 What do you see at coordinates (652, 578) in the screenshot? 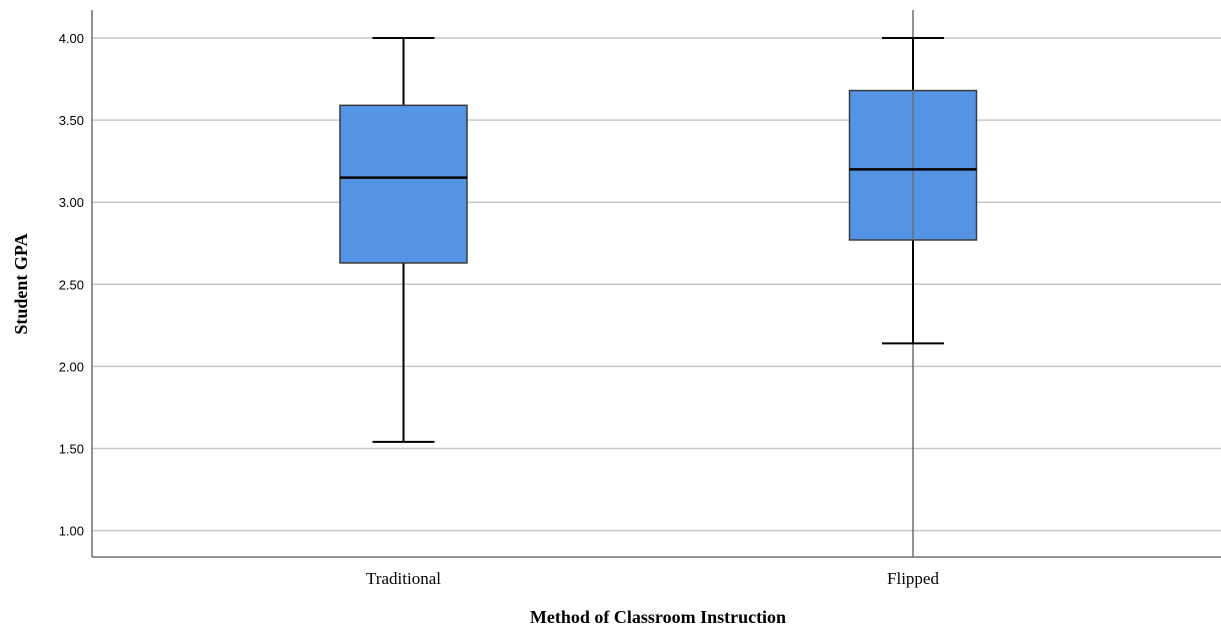
I see `x-tick-labels: Traditional Flipped` at bounding box center [652, 578].